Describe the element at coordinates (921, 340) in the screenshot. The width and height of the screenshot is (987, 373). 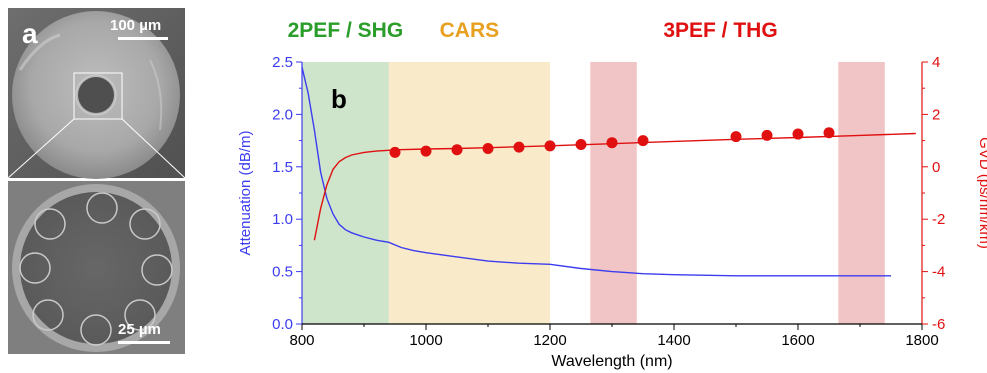
I see `x-tick-label: 1800` at that location.